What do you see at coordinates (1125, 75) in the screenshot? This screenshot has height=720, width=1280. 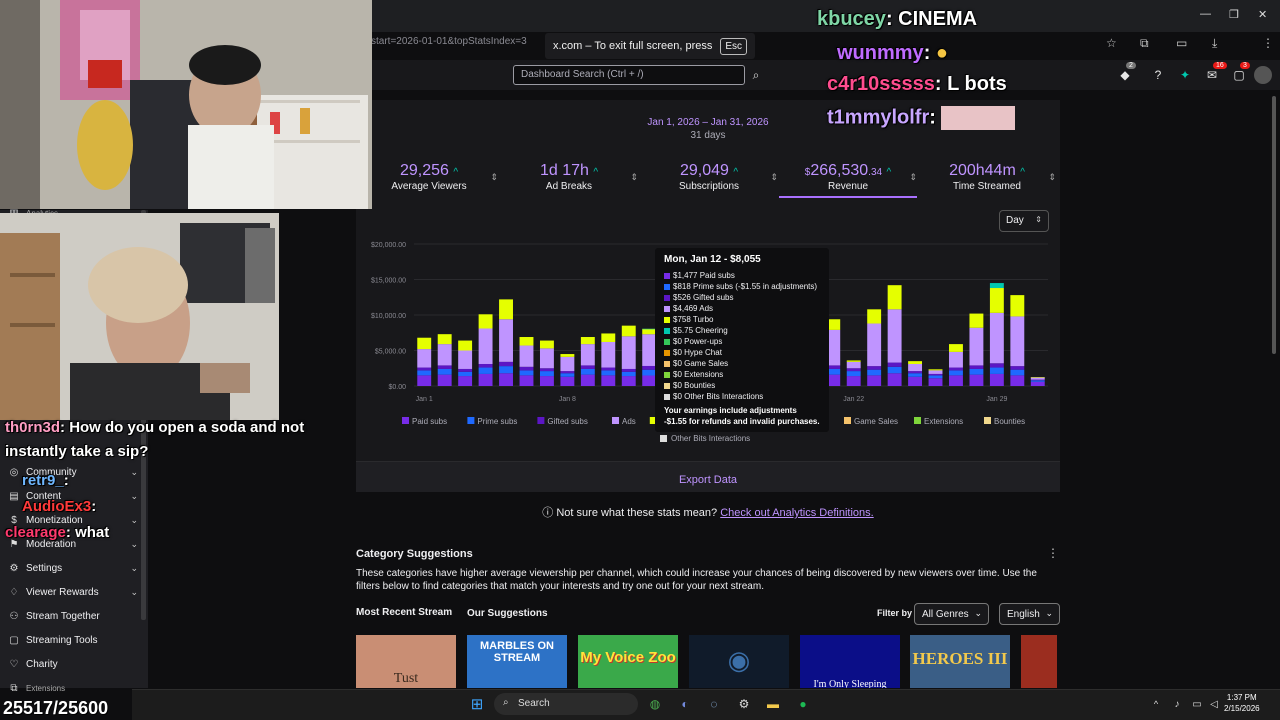 I see `notifications-icon: ◆` at bounding box center [1125, 75].